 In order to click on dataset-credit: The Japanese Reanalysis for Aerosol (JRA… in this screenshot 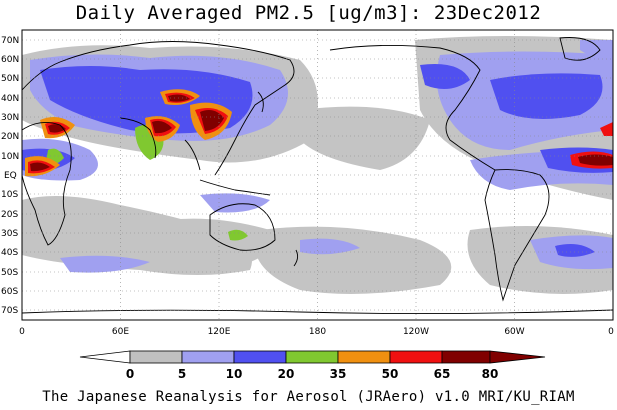, I will do `click(308, 397)`.